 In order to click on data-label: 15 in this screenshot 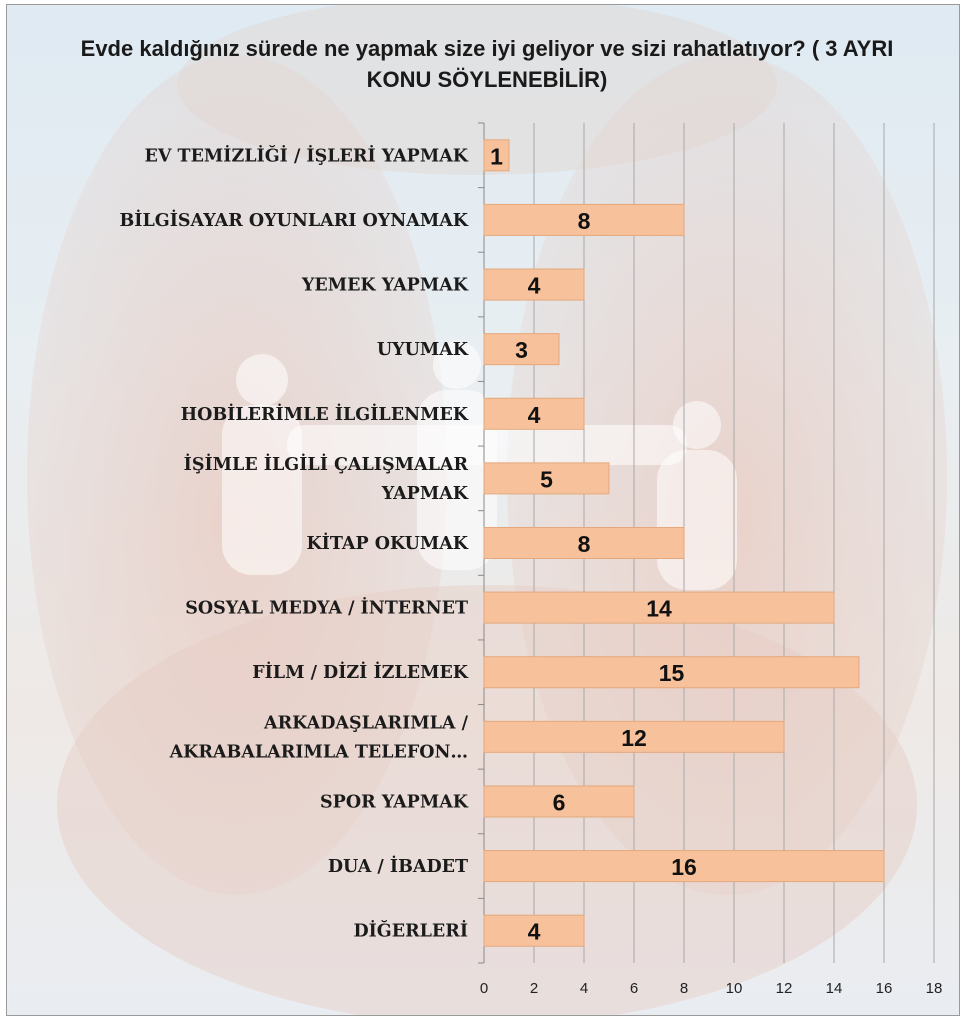, I will do `click(672, 673)`.